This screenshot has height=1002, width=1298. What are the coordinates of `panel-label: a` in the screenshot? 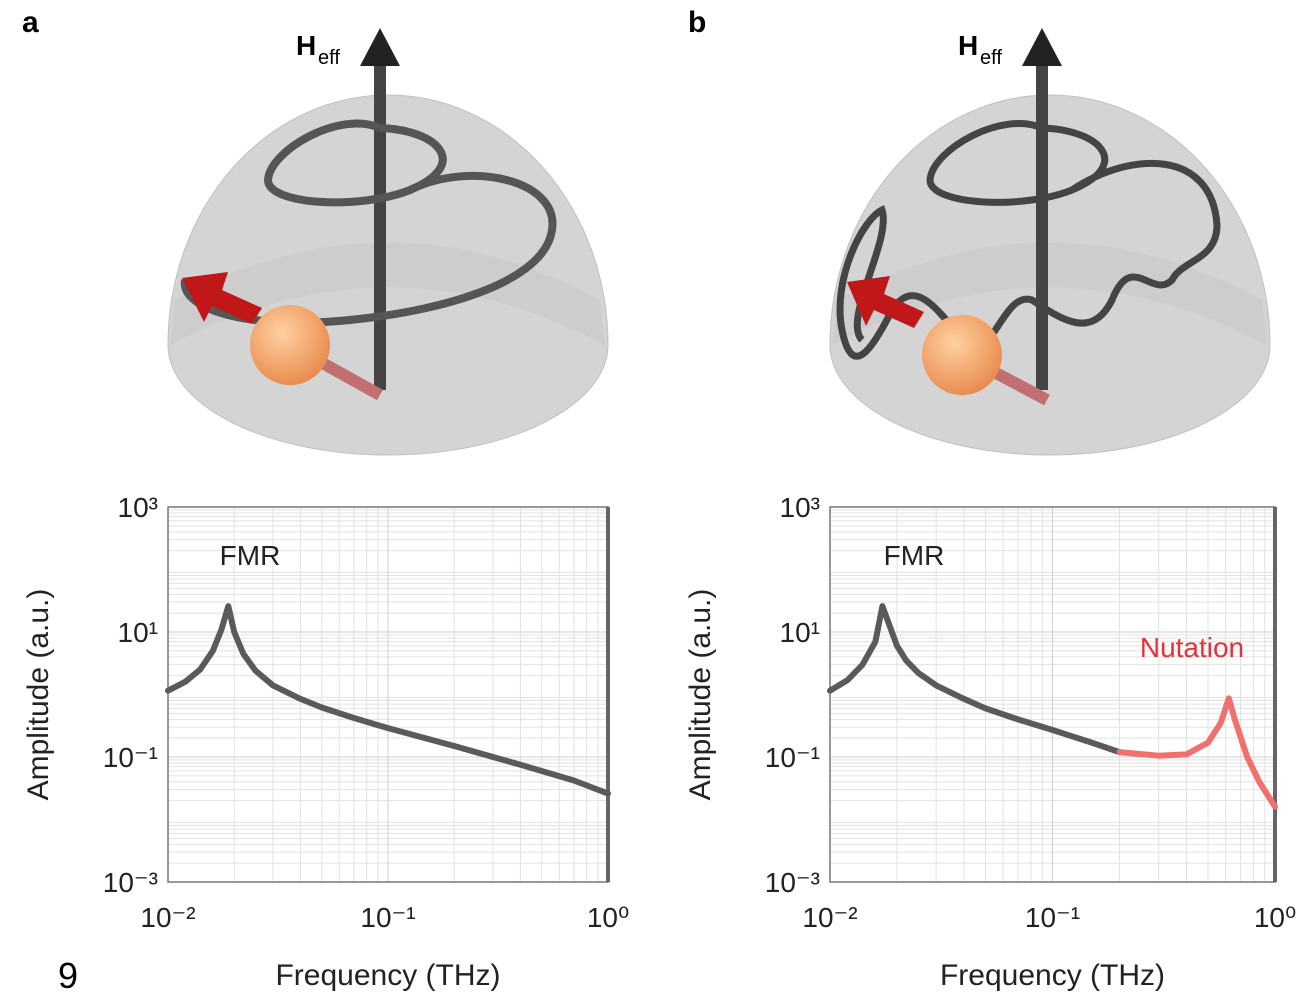 It's located at (30, 22).